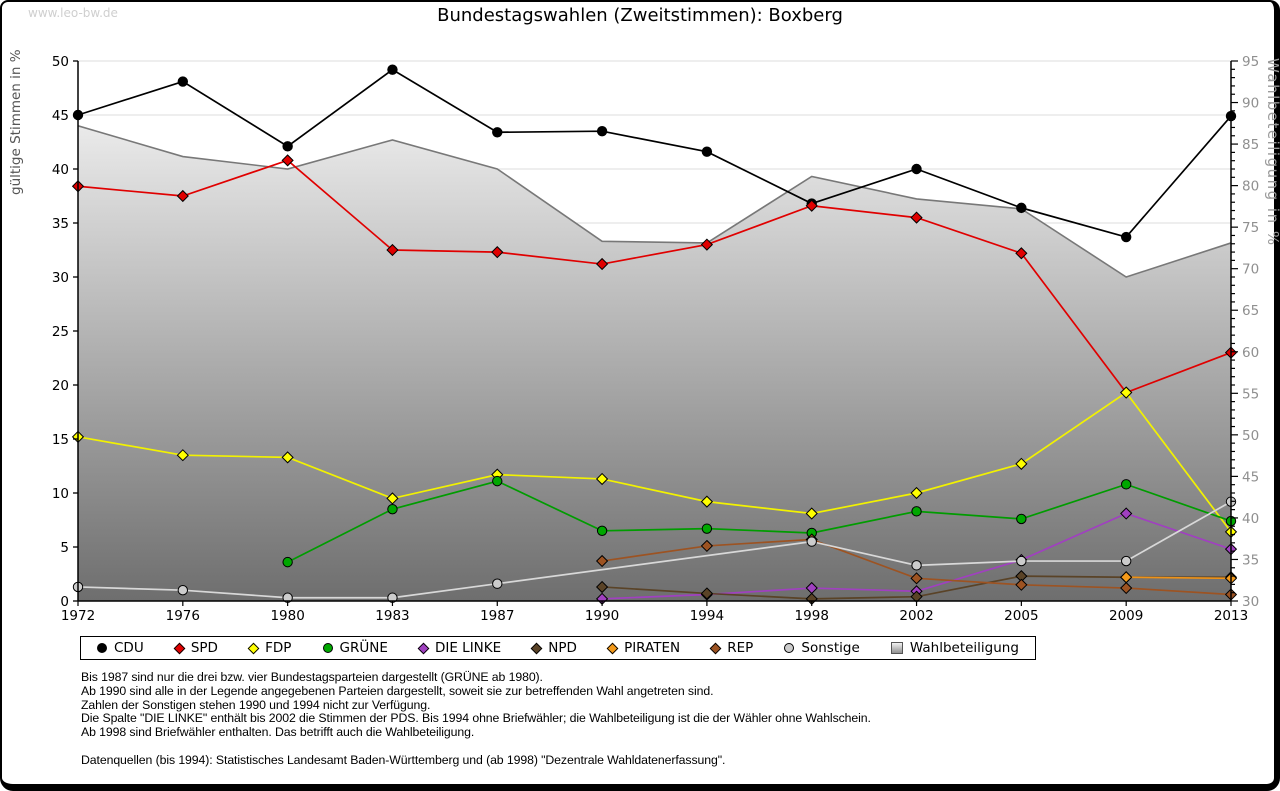  What do you see at coordinates (60, 386) in the screenshot?
I see `svg-text: 20` at bounding box center [60, 386].